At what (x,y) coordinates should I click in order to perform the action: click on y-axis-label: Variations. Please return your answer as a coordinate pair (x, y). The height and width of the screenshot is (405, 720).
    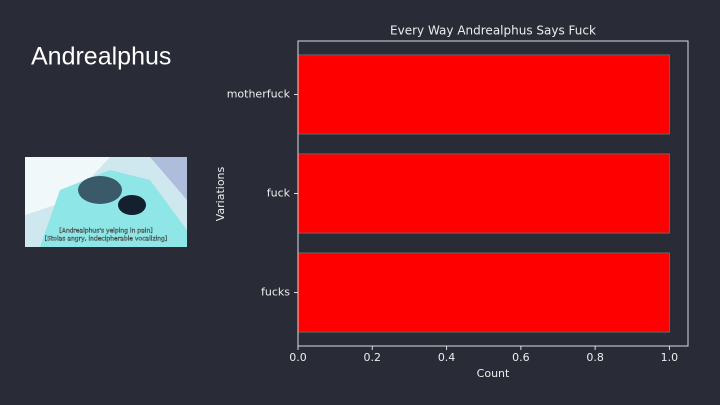
    Looking at the image, I should click on (220, 193).